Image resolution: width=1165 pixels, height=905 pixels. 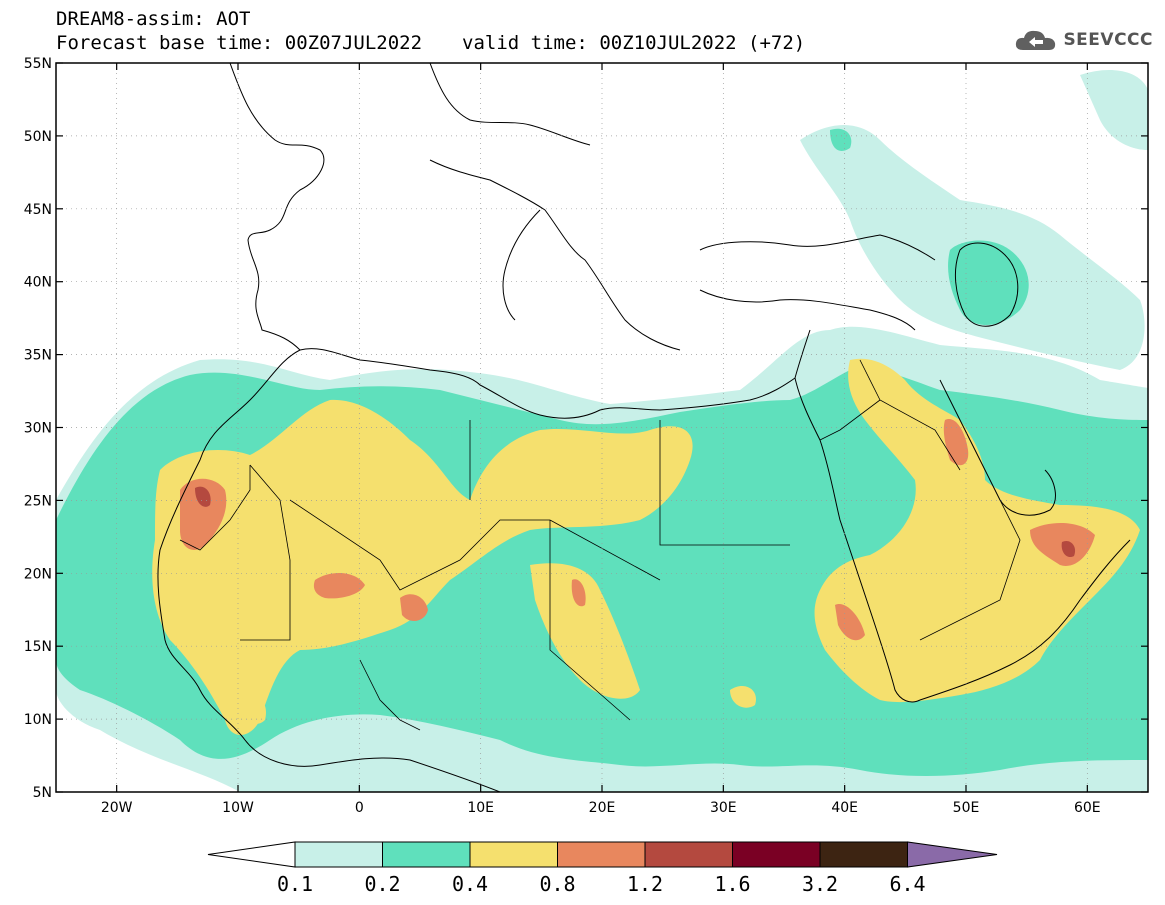 I want to click on seevccc-logo: SEEVCCC, so click(x=1083, y=40).